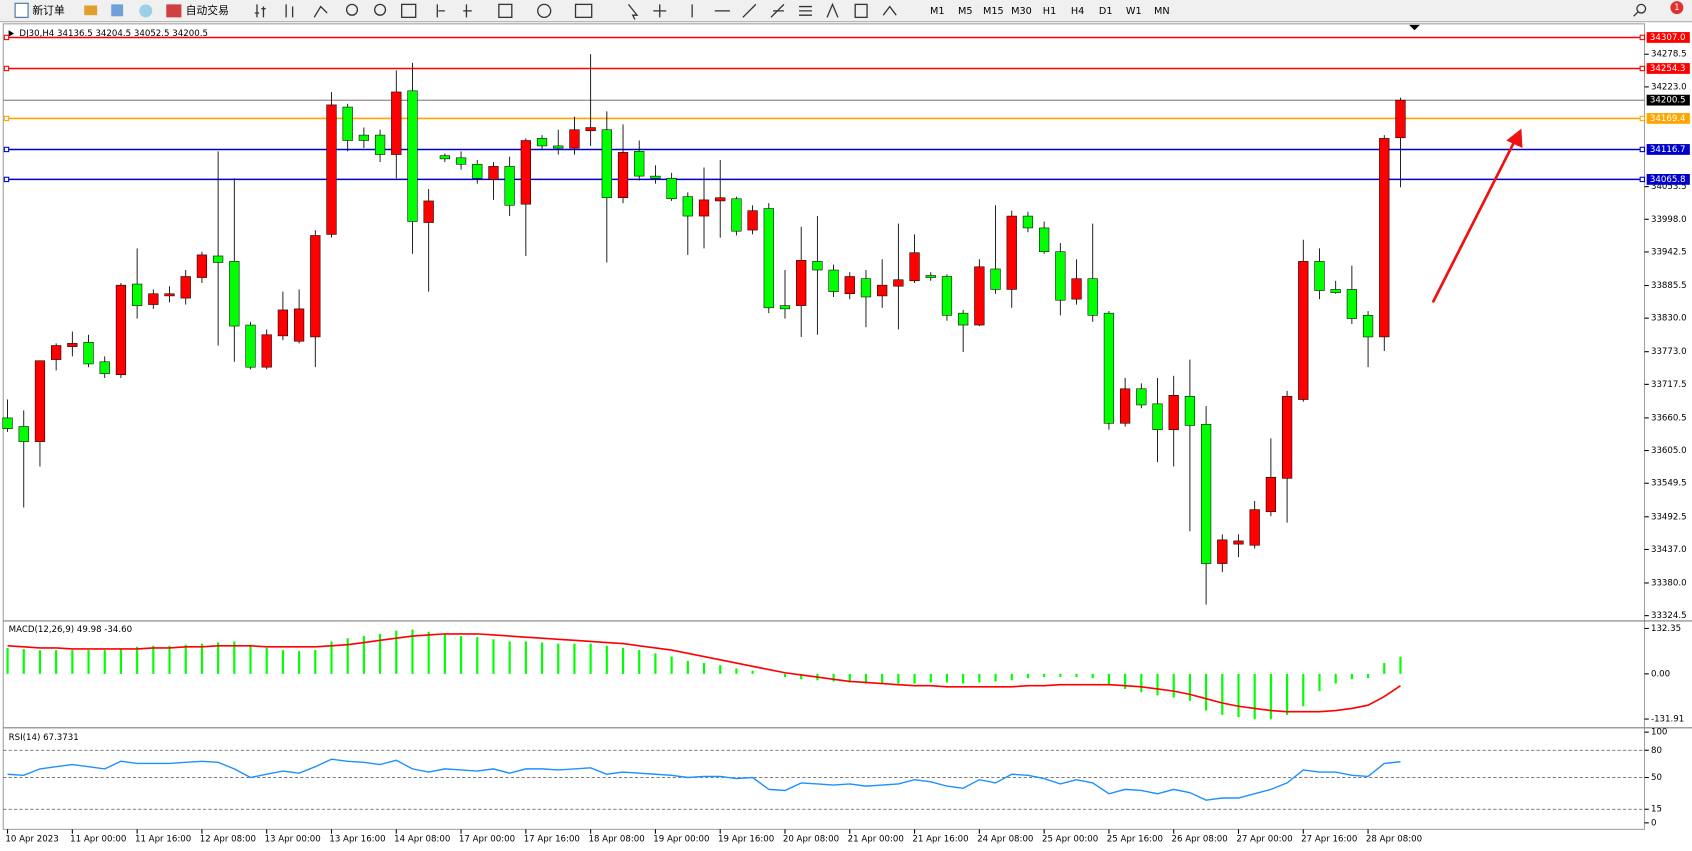  What do you see at coordinates (1077, 11) in the screenshot?
I see `timeframe-button: H4` at bounding box center [1077, 11].